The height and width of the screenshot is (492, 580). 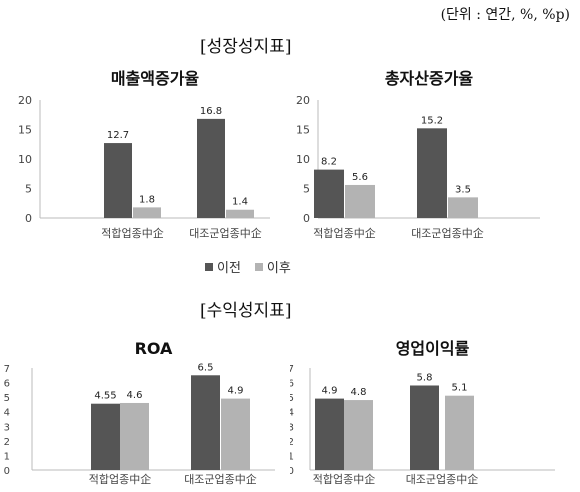 What do you see at coordinates (135, 395) in the screenshot?
I see `data-label: 4.6` at bounding box center [135, 395].